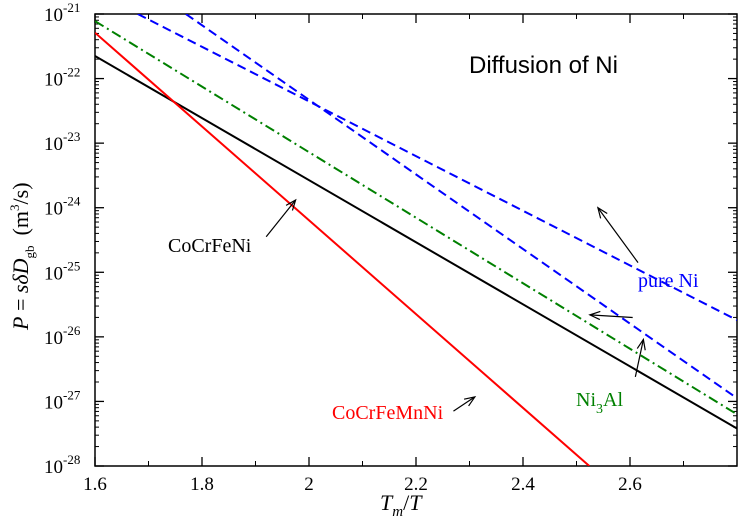 This screenshot has width=741, height=524. I want to click on y-tick-label: 10-28, so click(62, 465).